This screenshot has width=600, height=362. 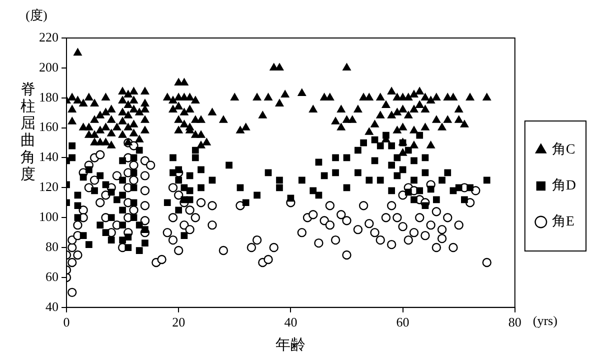 What do you see at coordinates (291, 322) in the screenshot?
I see `x-tick-label: 40` at bounding box center [291, 322].